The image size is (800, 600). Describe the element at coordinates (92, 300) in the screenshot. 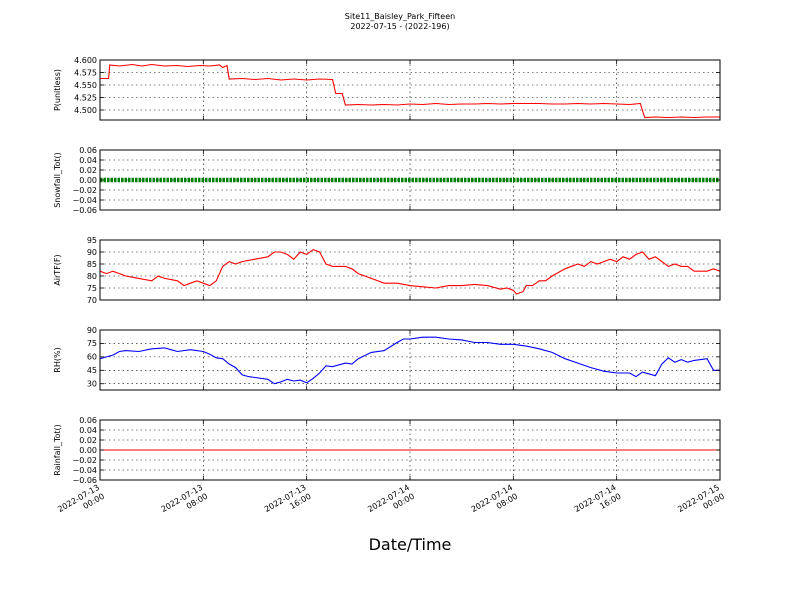

I see `y-tick-label: 70` at that location.